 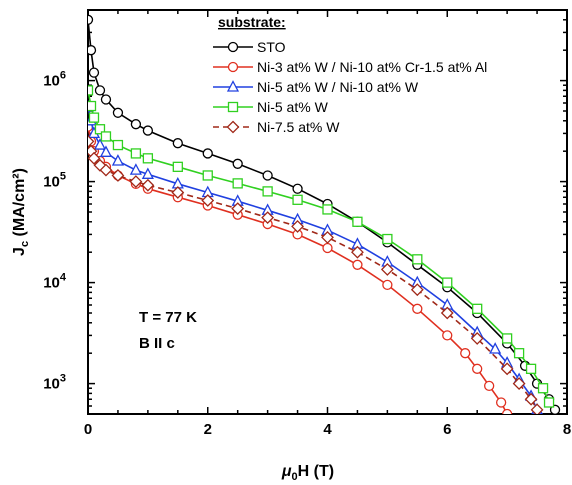 What do you see at coordinates (157, 343) in the screenshot?
I see `annotation-field-orientation: B II c` at bounding box center [157, 343].